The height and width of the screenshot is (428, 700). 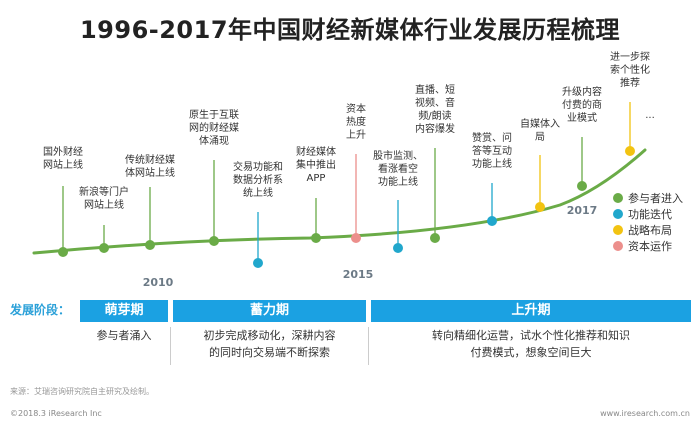 I want to click on phase-desc-line: 初步完成移动化，深耕内容, so click(x=269, y=335).